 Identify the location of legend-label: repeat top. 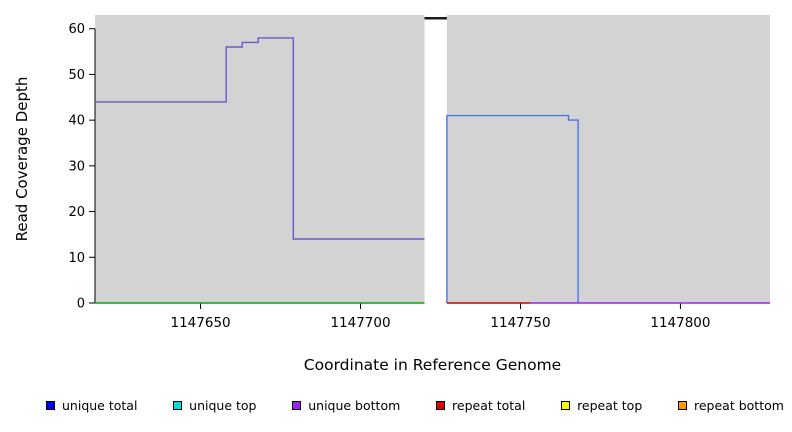
(610, 405).